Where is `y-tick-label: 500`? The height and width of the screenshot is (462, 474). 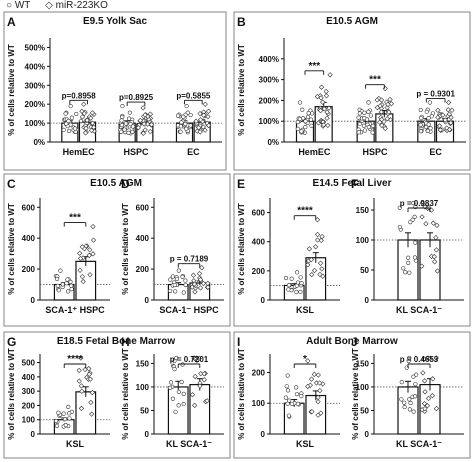
y-tick-label: 500 is located at coordinates (29, 363).